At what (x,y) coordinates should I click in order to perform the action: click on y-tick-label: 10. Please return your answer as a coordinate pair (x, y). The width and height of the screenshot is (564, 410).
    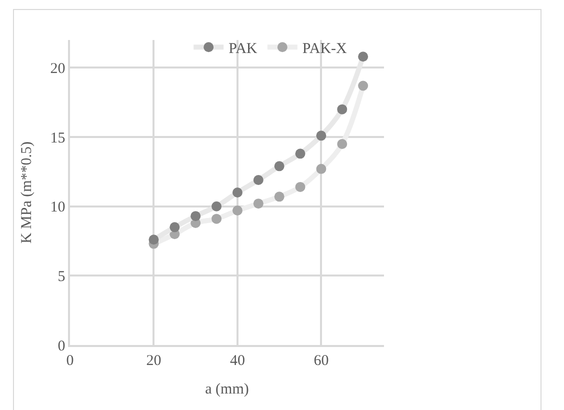
    Looking at the image, I should click on (58, 208).